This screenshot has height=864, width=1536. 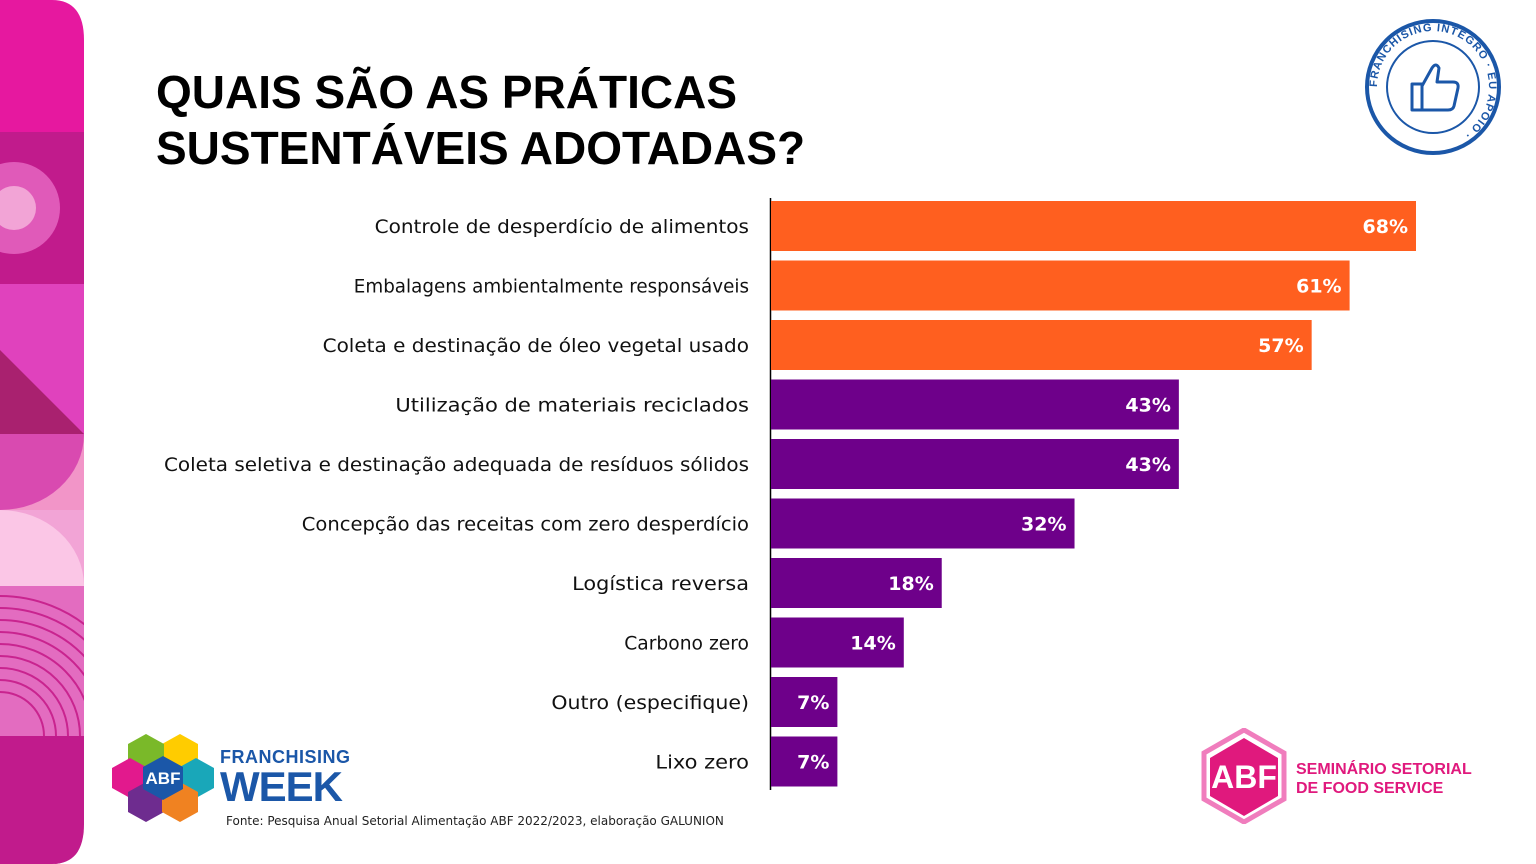 What do you see at coordinates (813, 763) in the screenshot?
I see `bar-value-label-10: 7%` at bounding box center [813, 763].